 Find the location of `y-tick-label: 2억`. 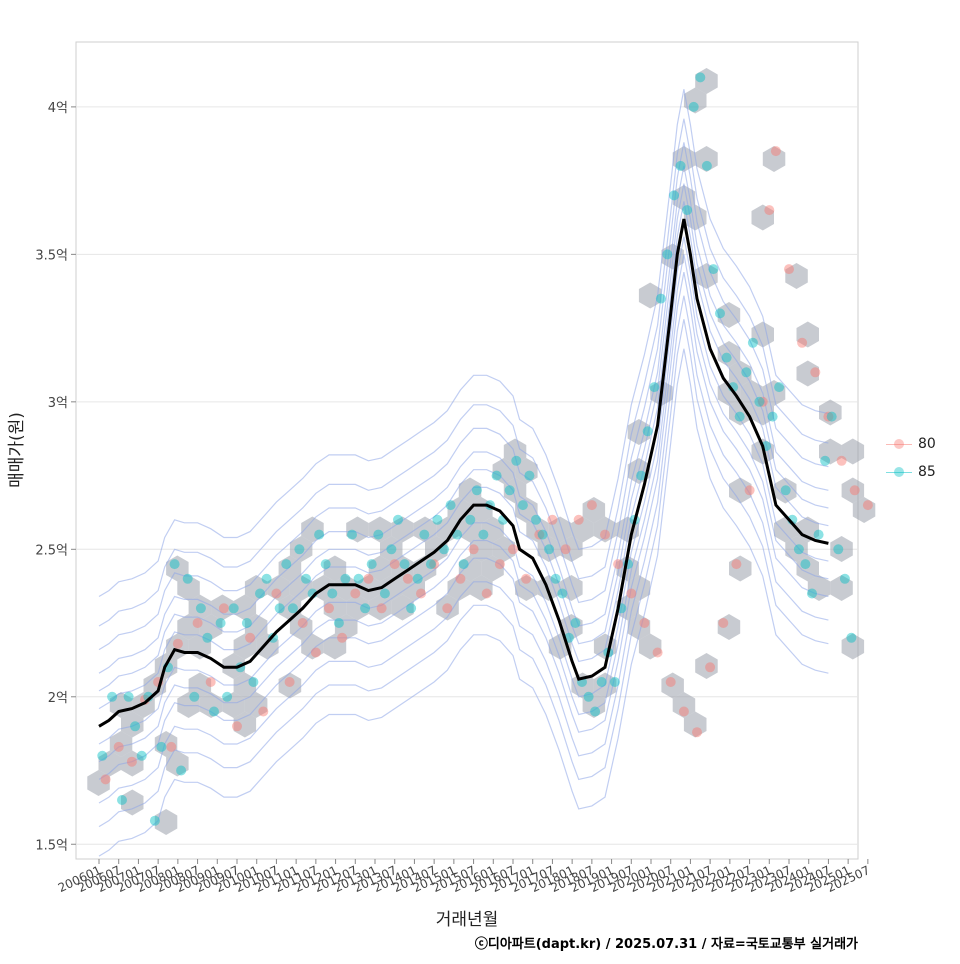

y-tick-label: 2억 is located at coordinates (58, 698).